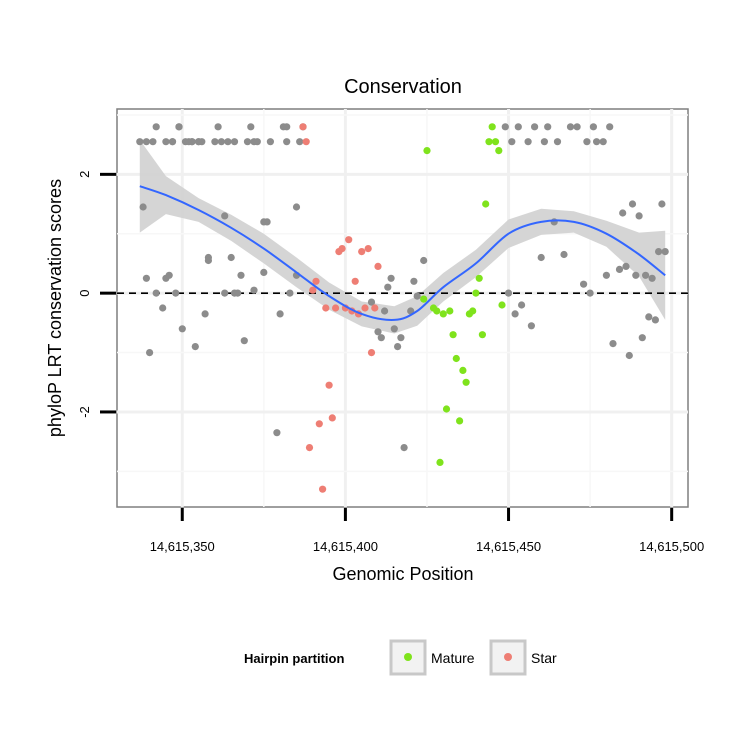 This screenshot has width=750, height=750. Describe the element at coordinates (84, 174) in the screenshot. I see `y-tick-label: 2` at that location.